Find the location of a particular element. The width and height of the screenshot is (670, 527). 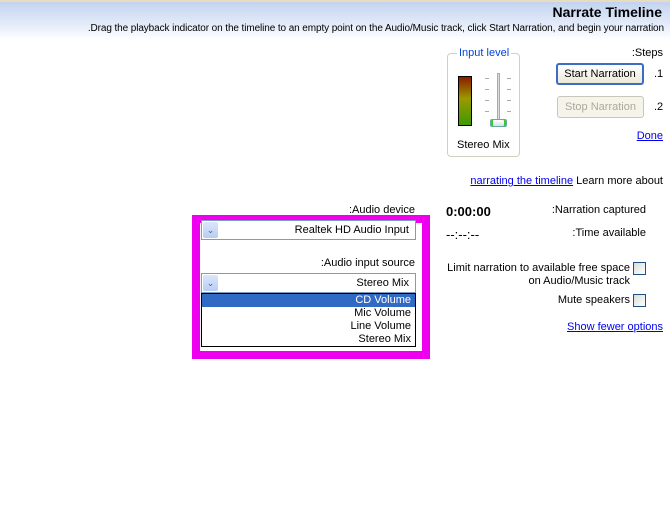

steps-label: :Steps is located at coordinates (647, 53).